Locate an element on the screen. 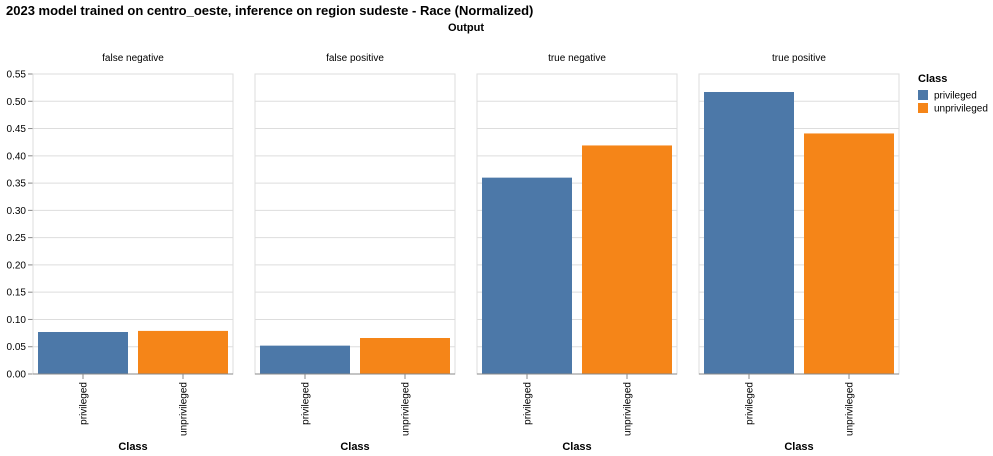 This screenshot has width=993, height=456. legend-swatch-unprivileged is located at coordinates (923, 108).